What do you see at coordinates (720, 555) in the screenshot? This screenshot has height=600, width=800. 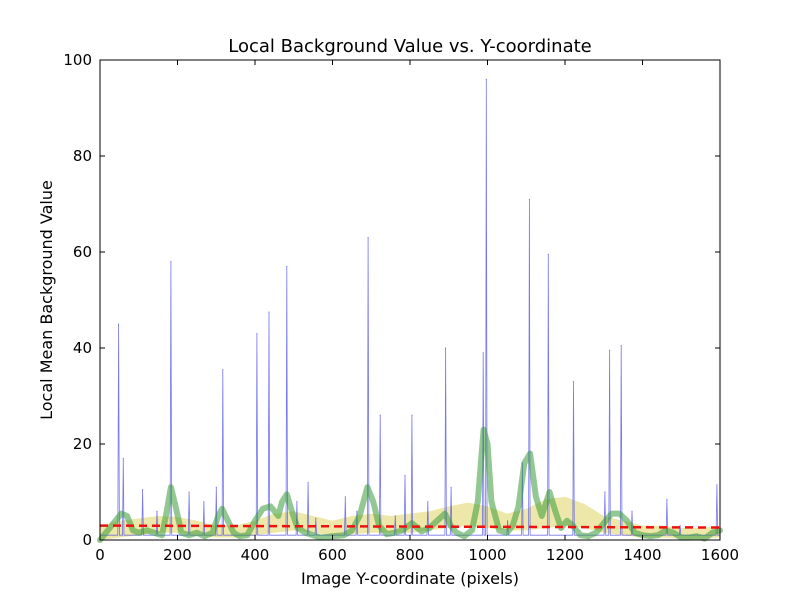 I see `x-tick-label: 1600` at bounding box center [720, 555].